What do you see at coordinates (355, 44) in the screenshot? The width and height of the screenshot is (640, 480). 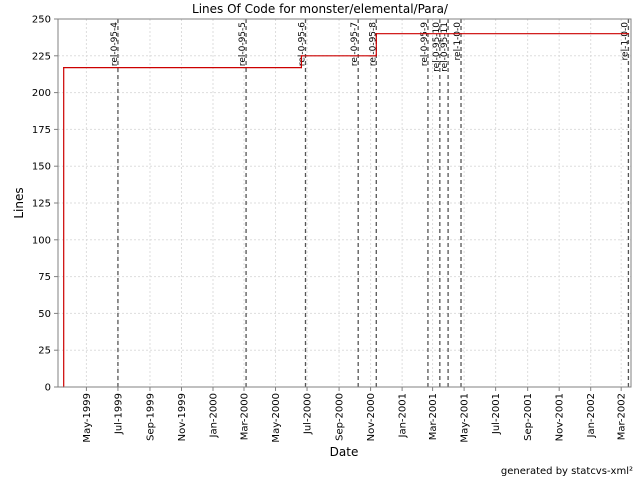 I see `tag-label: rel-0-95-7` at bounding box center [355, 44].